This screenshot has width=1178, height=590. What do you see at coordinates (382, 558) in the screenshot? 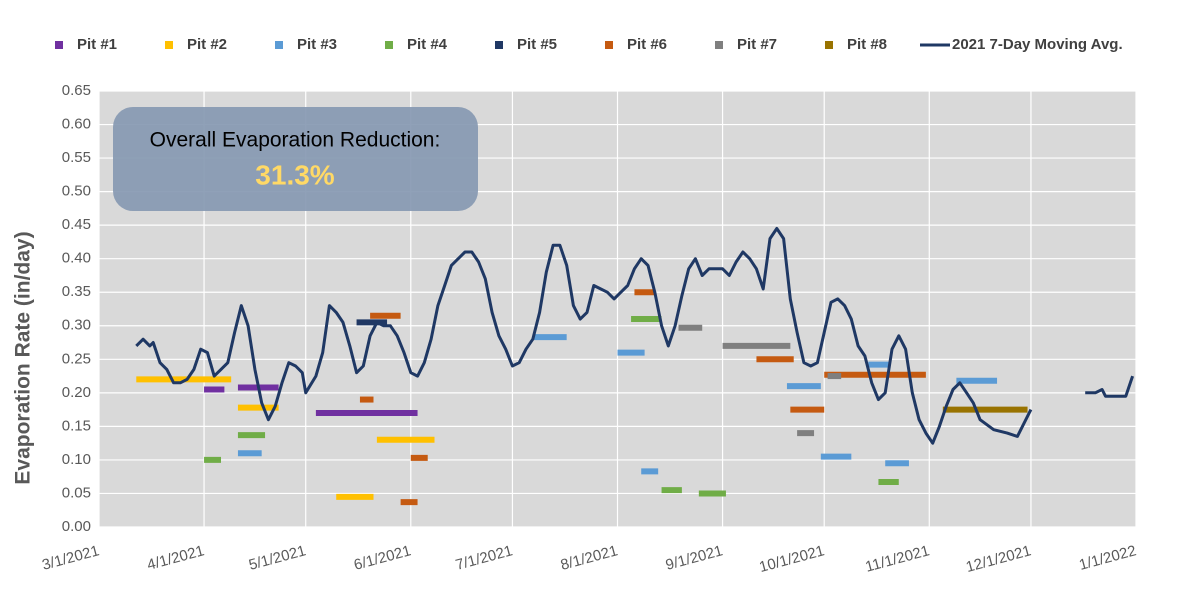
I see `x-tick-label: 6/1/2021` at bounding box center [382, 558].